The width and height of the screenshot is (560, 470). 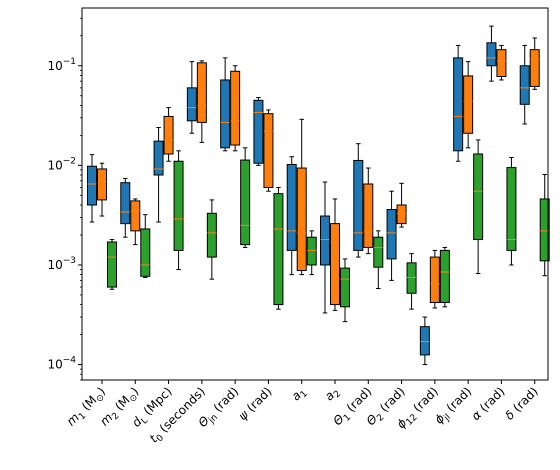 What do you see at coordinates (64, 199) in the screenshot?
I see `y-axis: 10⁻⁴ 10⁻³ 10⁻² 10⁻¹` at bounding box center [64, 199].